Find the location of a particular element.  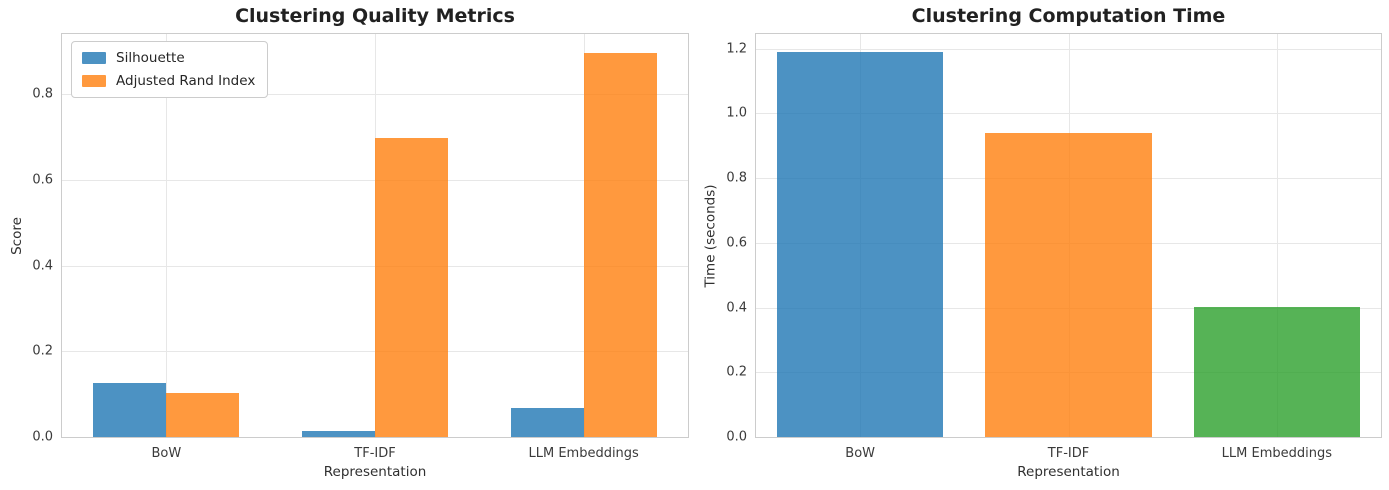

bar-llm-embeddings is located at coordinates (1277, 371).